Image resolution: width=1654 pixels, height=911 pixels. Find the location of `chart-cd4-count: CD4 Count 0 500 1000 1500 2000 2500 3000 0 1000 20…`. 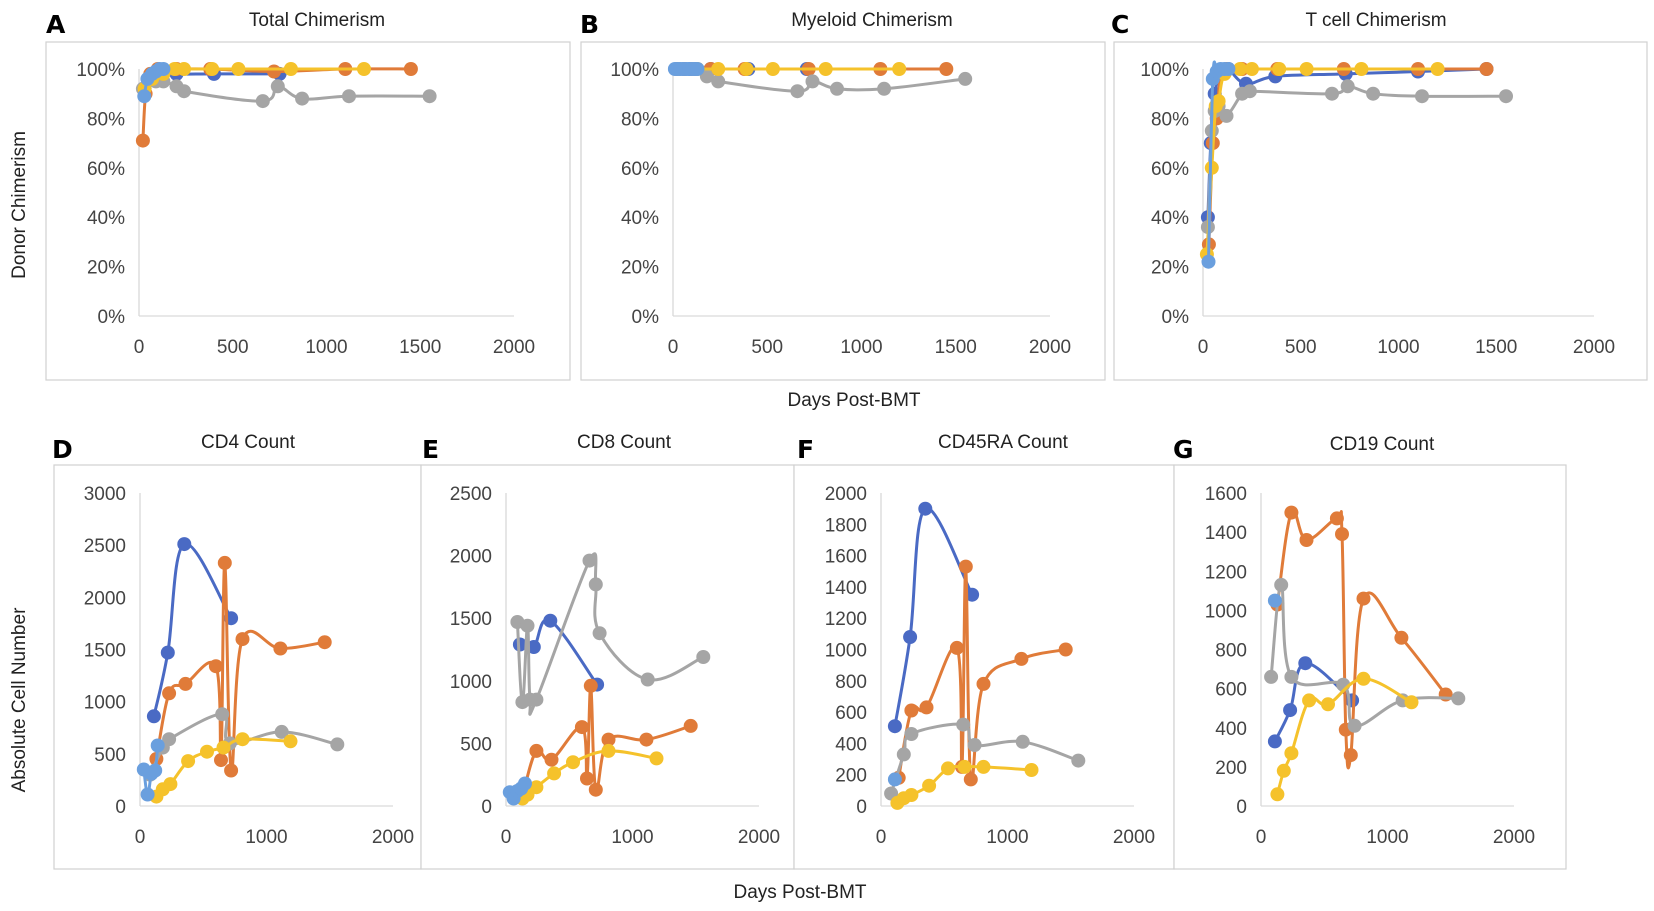

chart-cd4-count: CD4 Count 0 500 1000 1500 2000 2500 3000 0 1000 20… is located at coordinates (249, 640).